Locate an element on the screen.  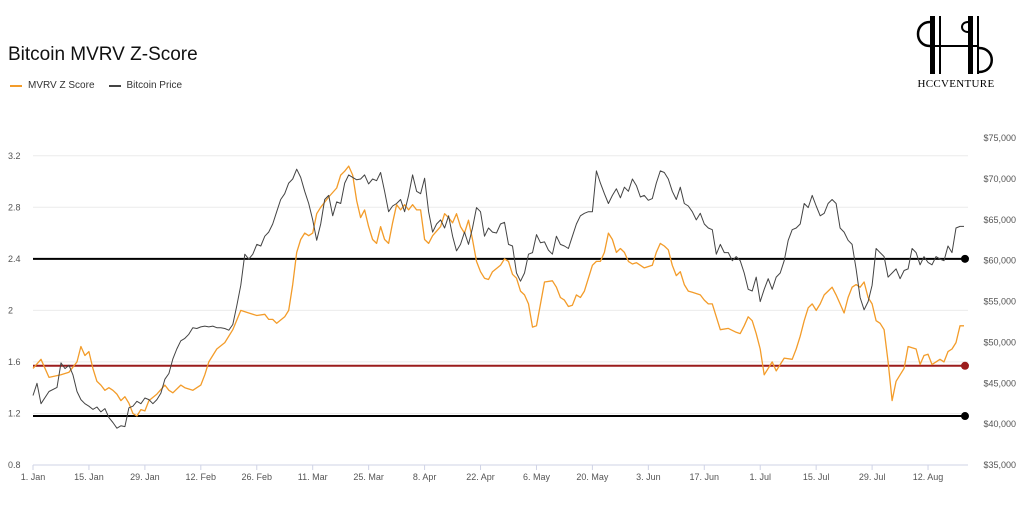
legend-swatch-price is located at coordinates (114, 85).